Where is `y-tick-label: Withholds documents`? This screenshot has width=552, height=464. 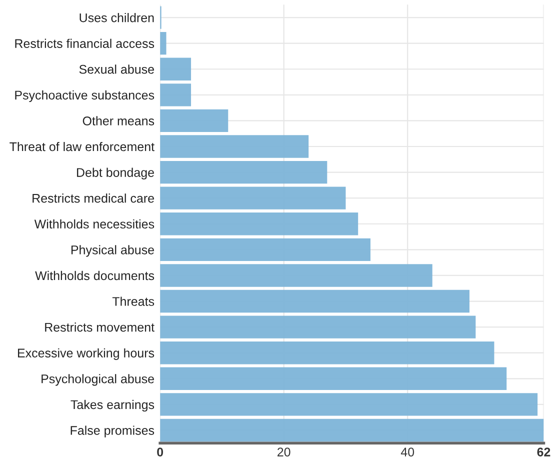
y-tick-label: Withholds documents is located at coordinates (94, 275).